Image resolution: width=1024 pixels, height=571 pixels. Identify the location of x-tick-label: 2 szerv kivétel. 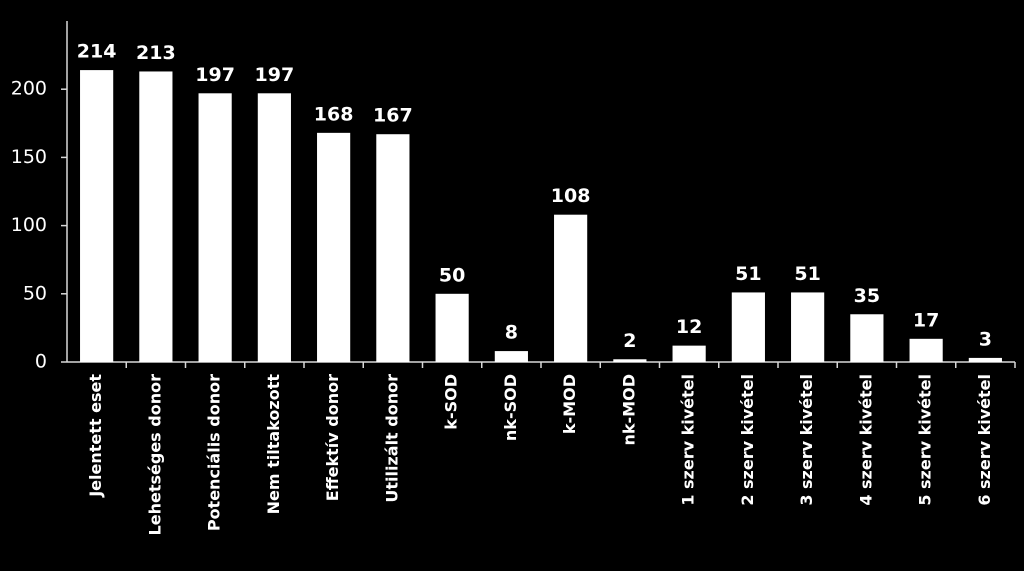
(747, 440).